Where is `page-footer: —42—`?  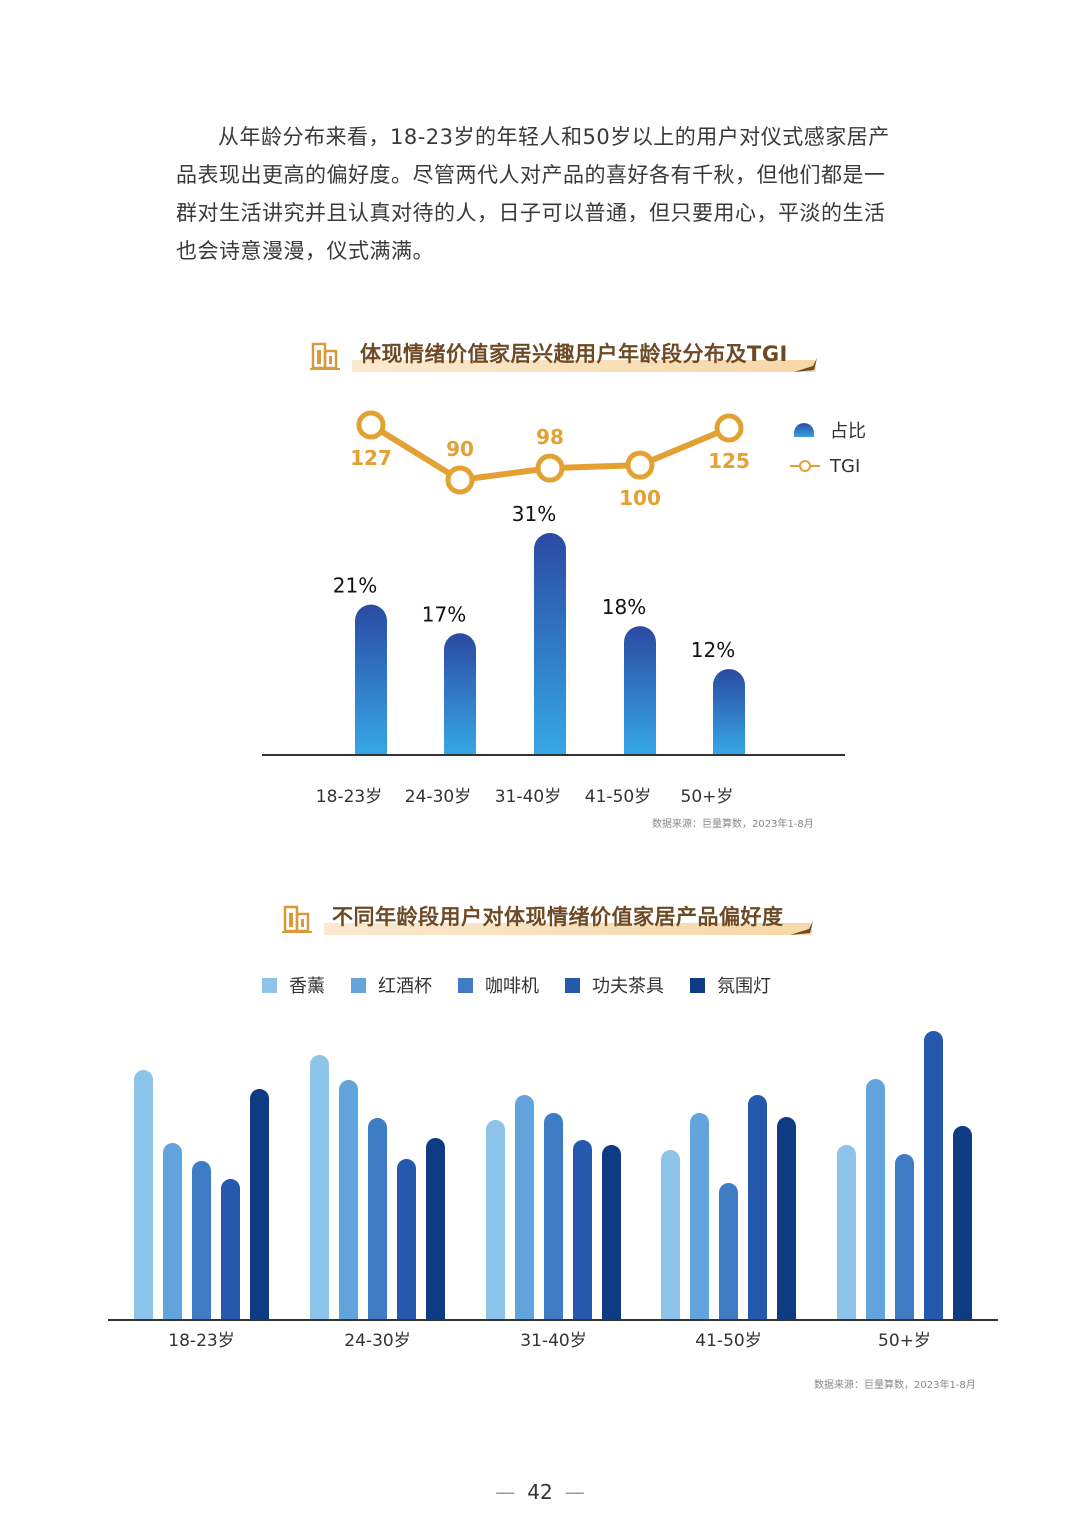 page-footer: —42— is located at coordinates (540, 1492).